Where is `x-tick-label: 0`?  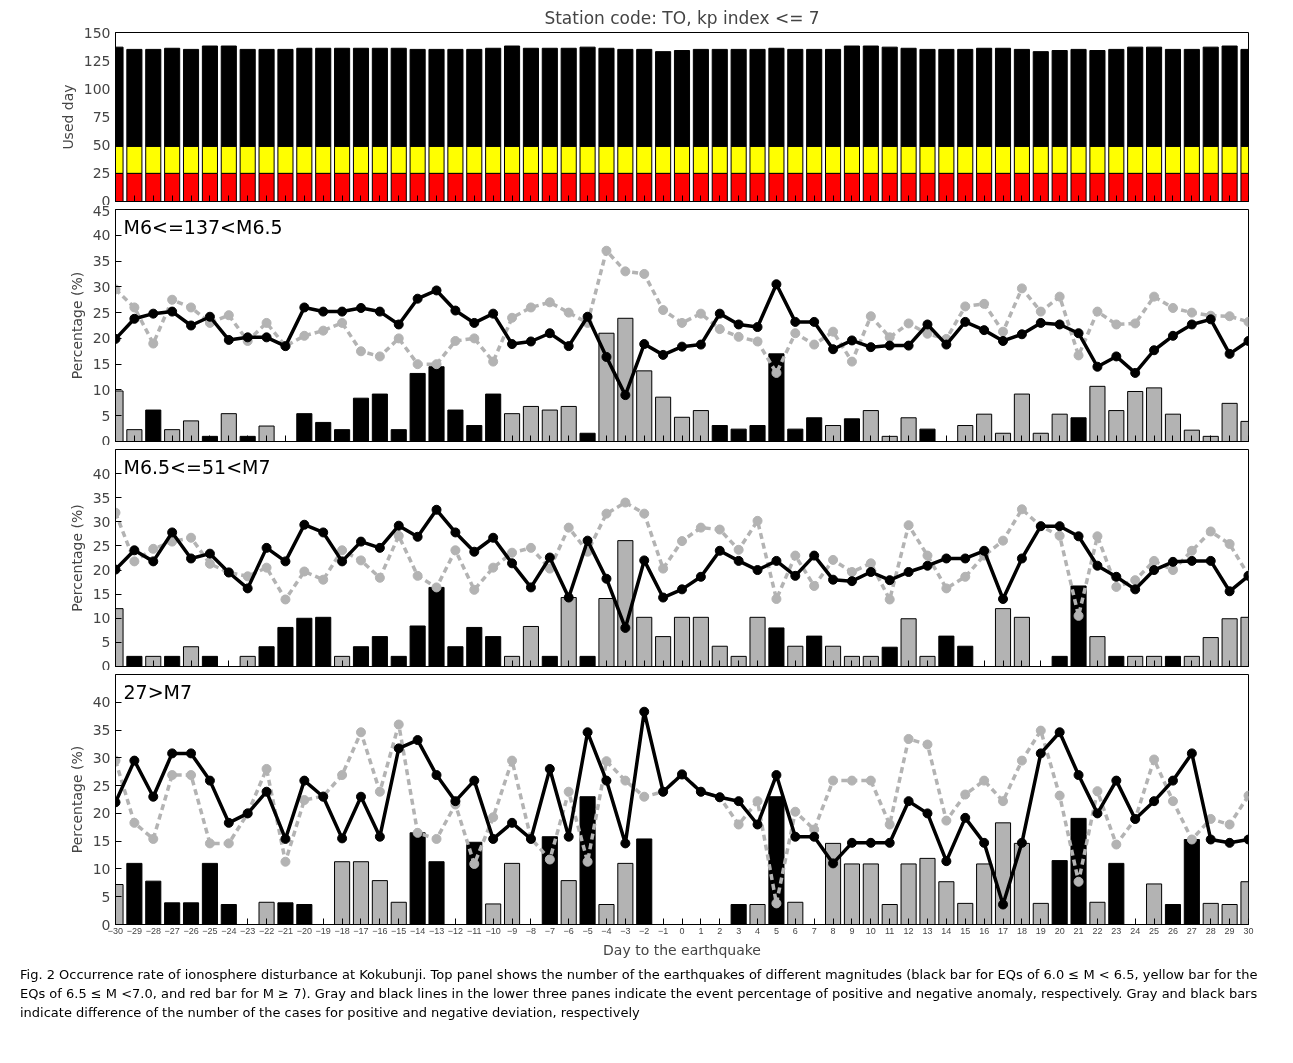 x-tick-label: 0 is located at coordinates (682, 930).